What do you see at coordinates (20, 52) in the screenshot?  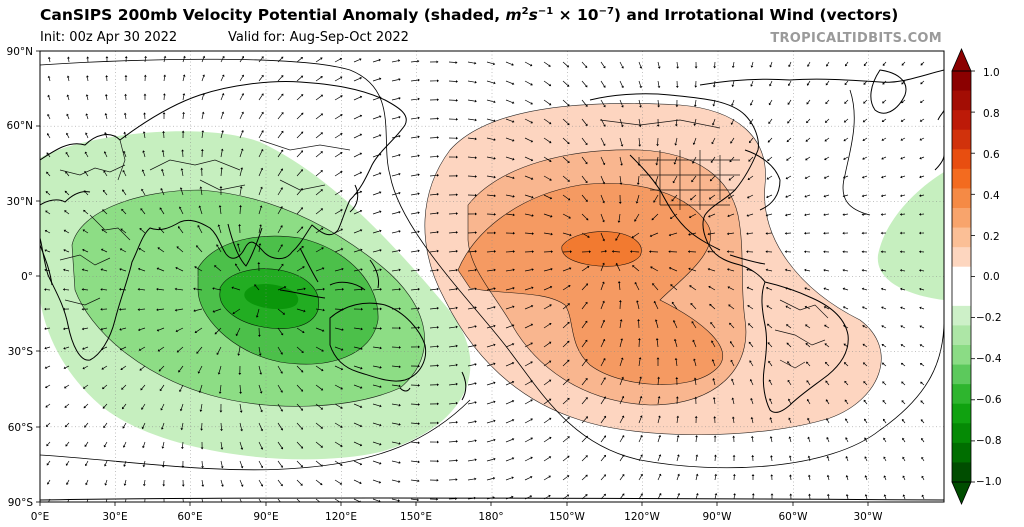 I see `lat-label: 90°N` at bounding box center [20, 52].